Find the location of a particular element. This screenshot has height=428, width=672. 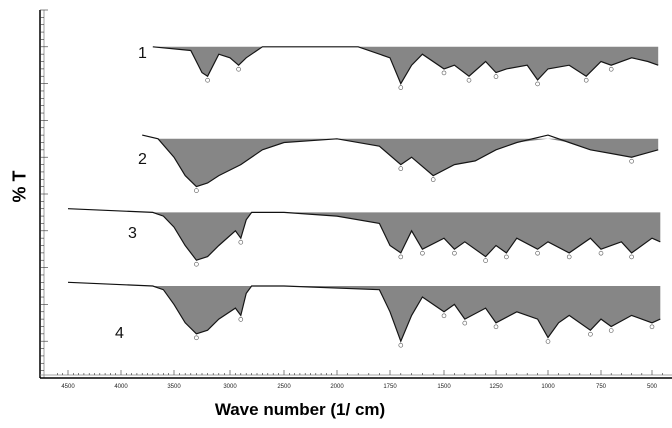

x-tick-label: 750 is located at coordinates (601, 387).